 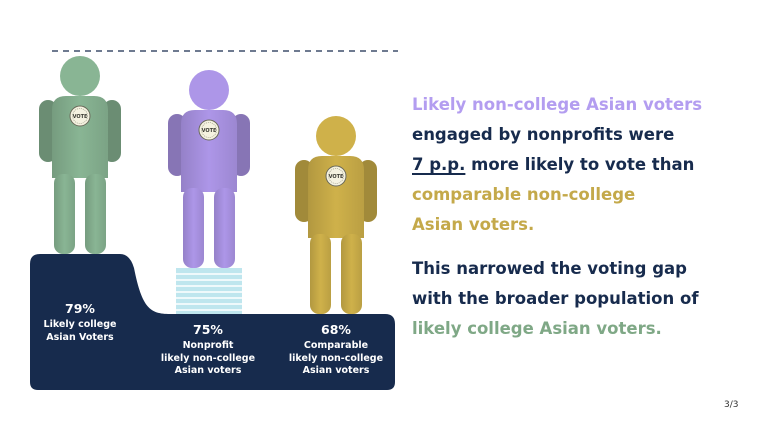 What do you see at coordinates (336, 345) in the screenshot?
I see `comparable-category-line1: Comparable` at bounding box center [336, 345].